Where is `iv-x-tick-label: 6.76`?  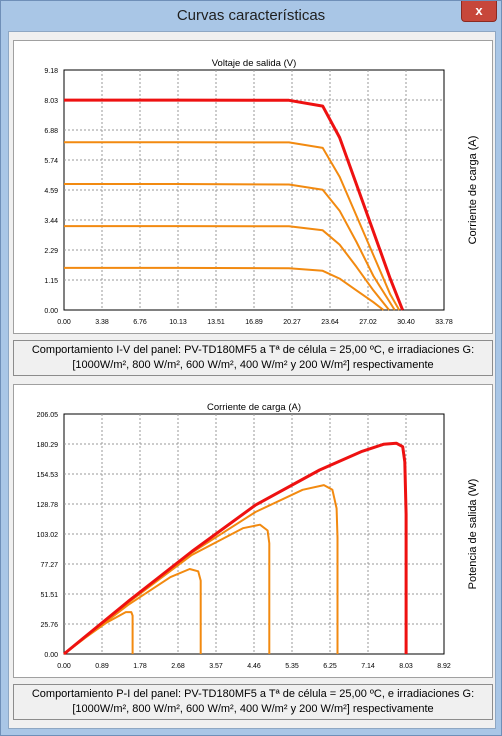
iv-x-tick-label: 6.76 is located at coordinates (140, 322).